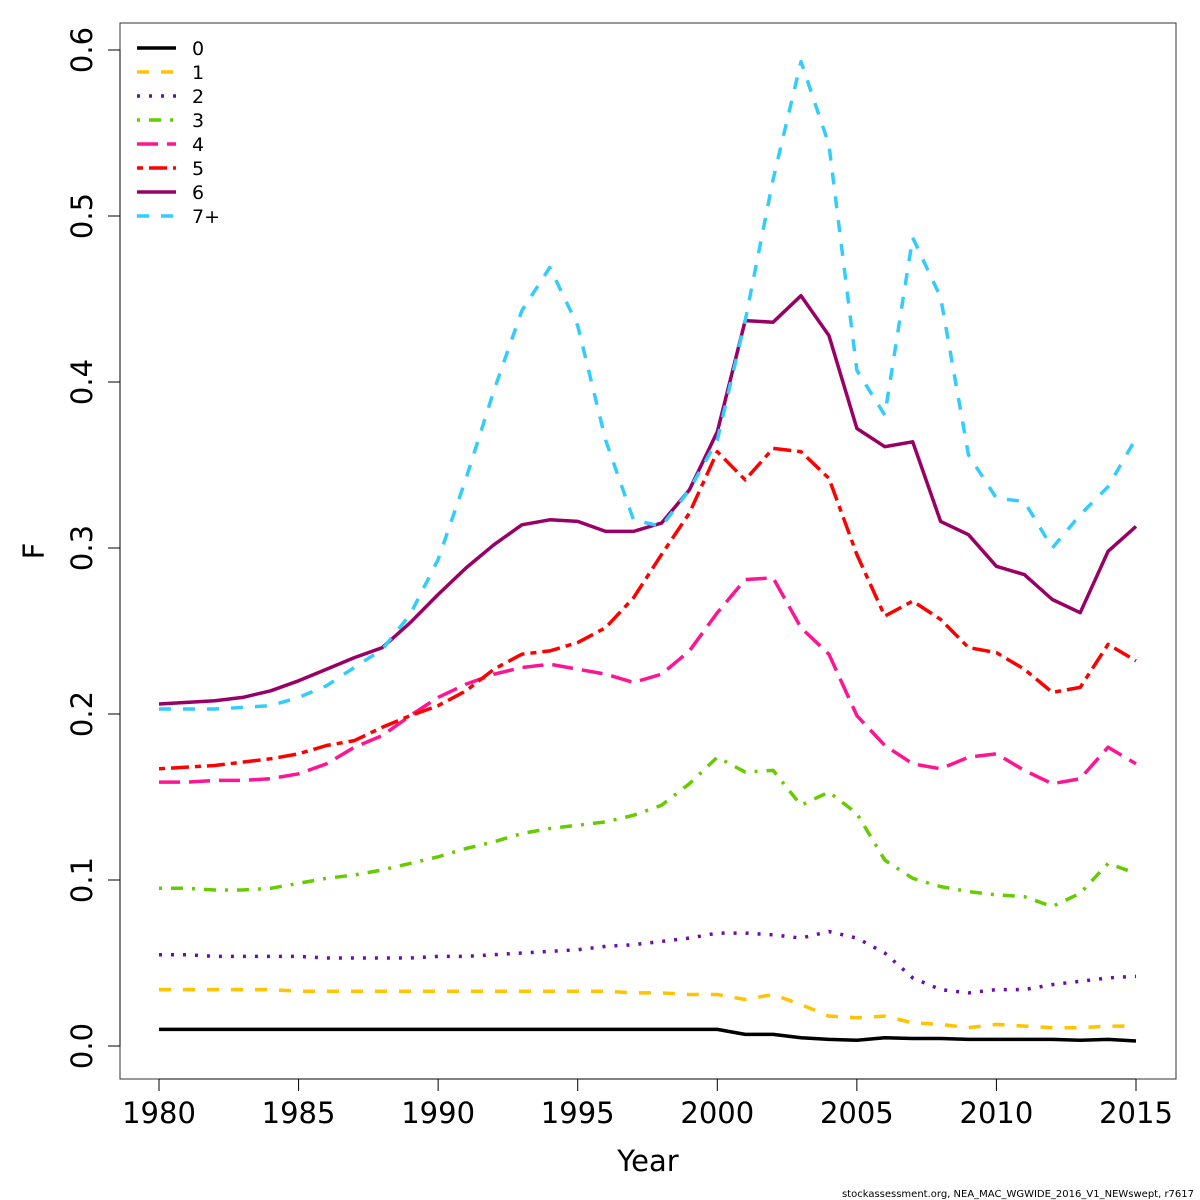  What do you see at coordinates (647, 1104) in the screenshot?
I see `x-axis: 1980 1985 1990 1995 2000 2005 2010 2015` at bounding box center [647, 1104].